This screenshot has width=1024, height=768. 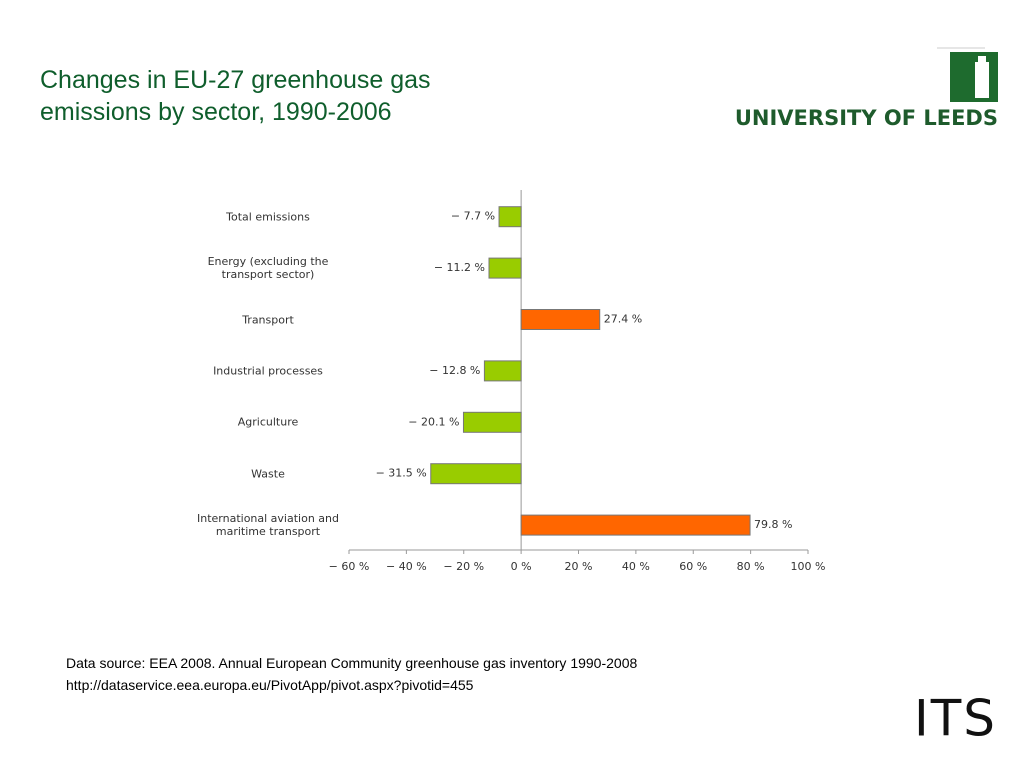 What do you see at coordinates (751, 566) in the screenshot?
I see `x-tick-label: 80 %` at bounding box center [751, 566].